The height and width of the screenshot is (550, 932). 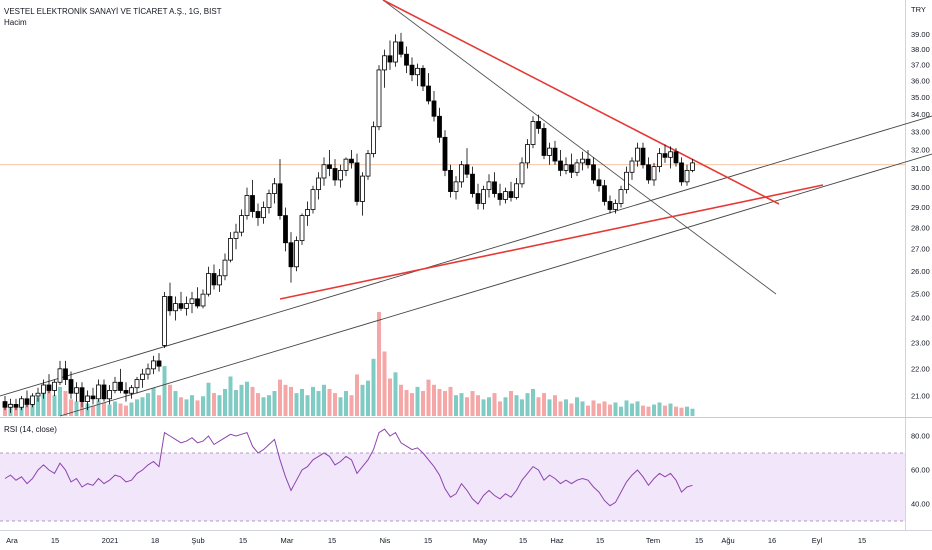 I want to click on price-axis-label: 34.00, so click(x=920, y=114).